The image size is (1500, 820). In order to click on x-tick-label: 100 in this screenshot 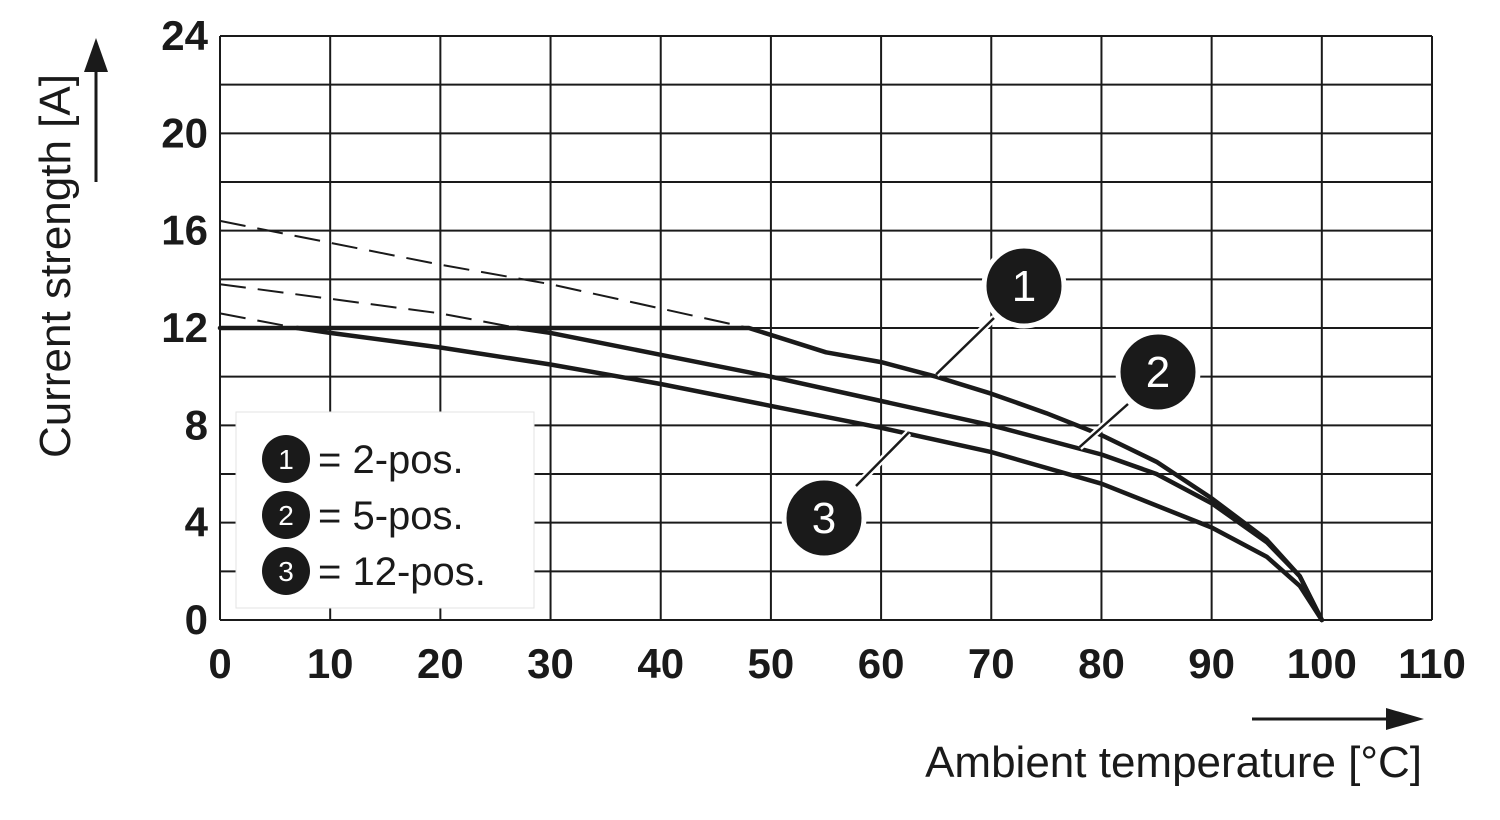, I will do `click(1322, 663)`.